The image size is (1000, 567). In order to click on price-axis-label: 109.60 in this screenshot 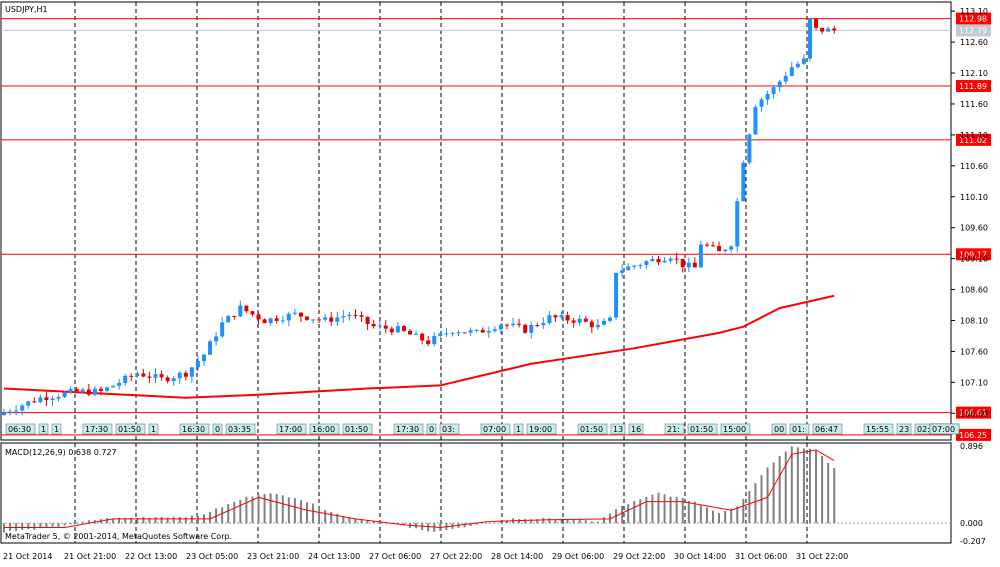, I will do `click(974, 228)`.